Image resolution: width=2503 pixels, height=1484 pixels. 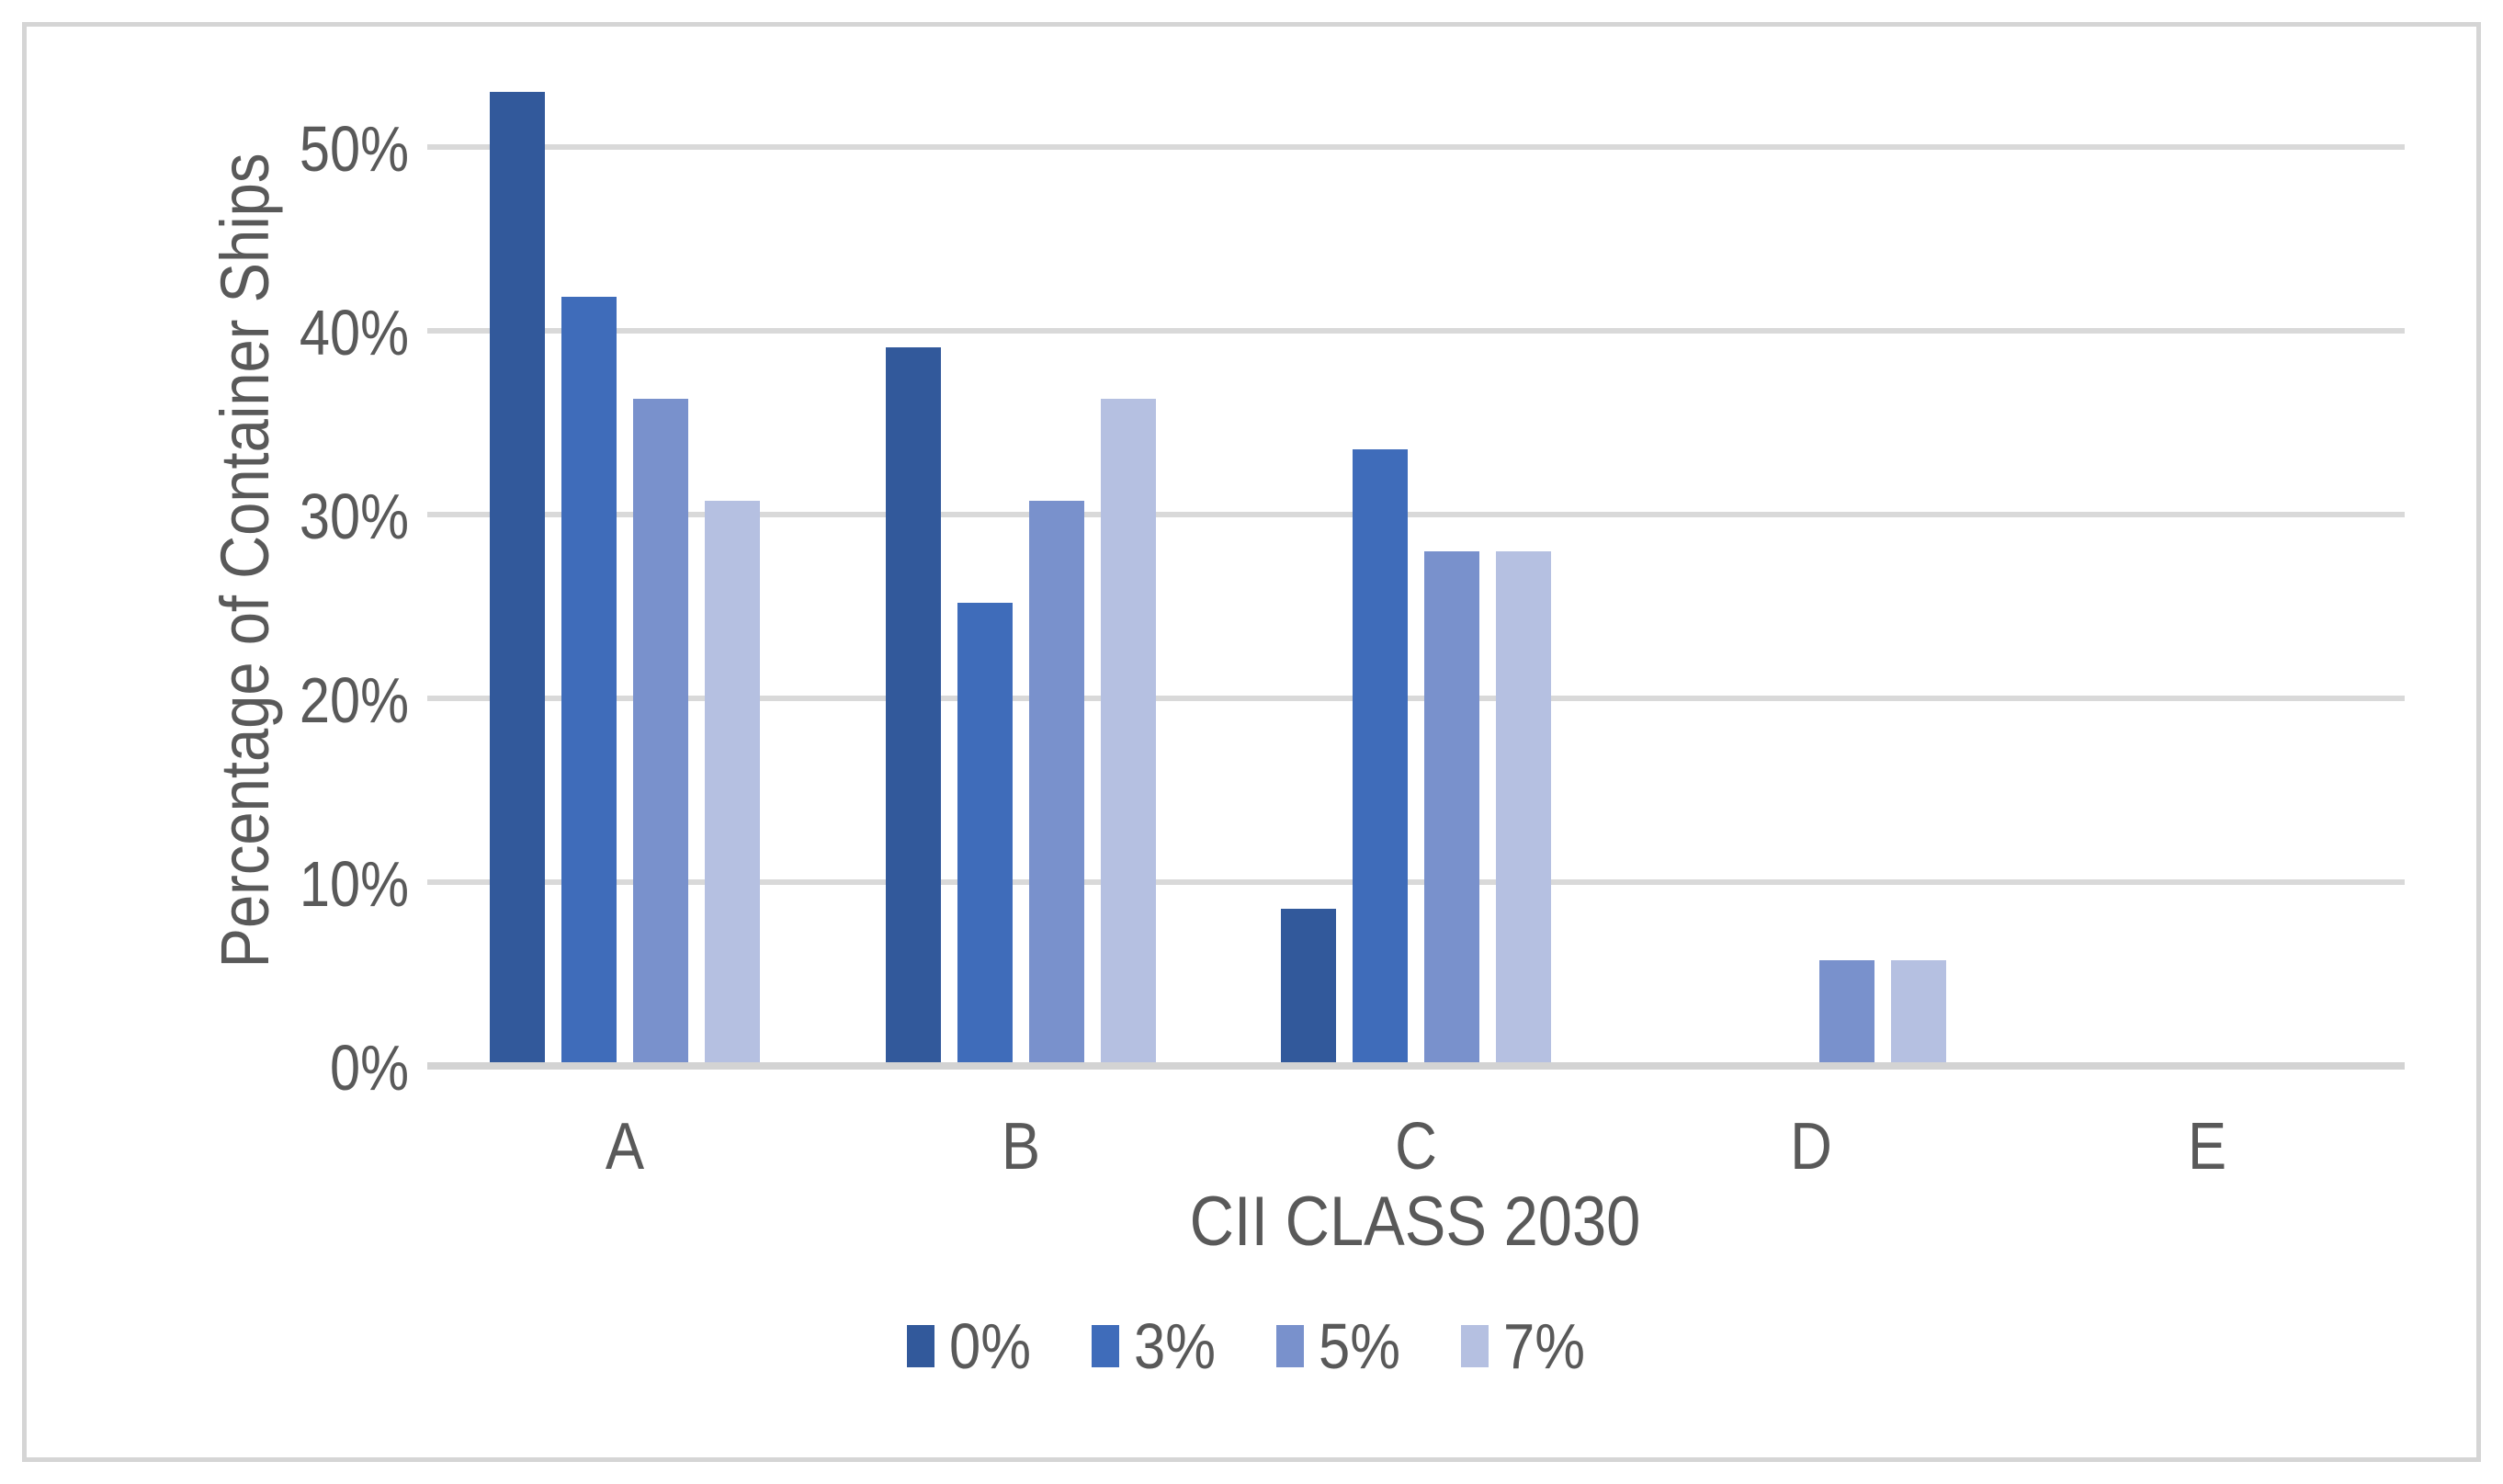 I want to click on bar-B-7%, so click(x=1128, y=730).